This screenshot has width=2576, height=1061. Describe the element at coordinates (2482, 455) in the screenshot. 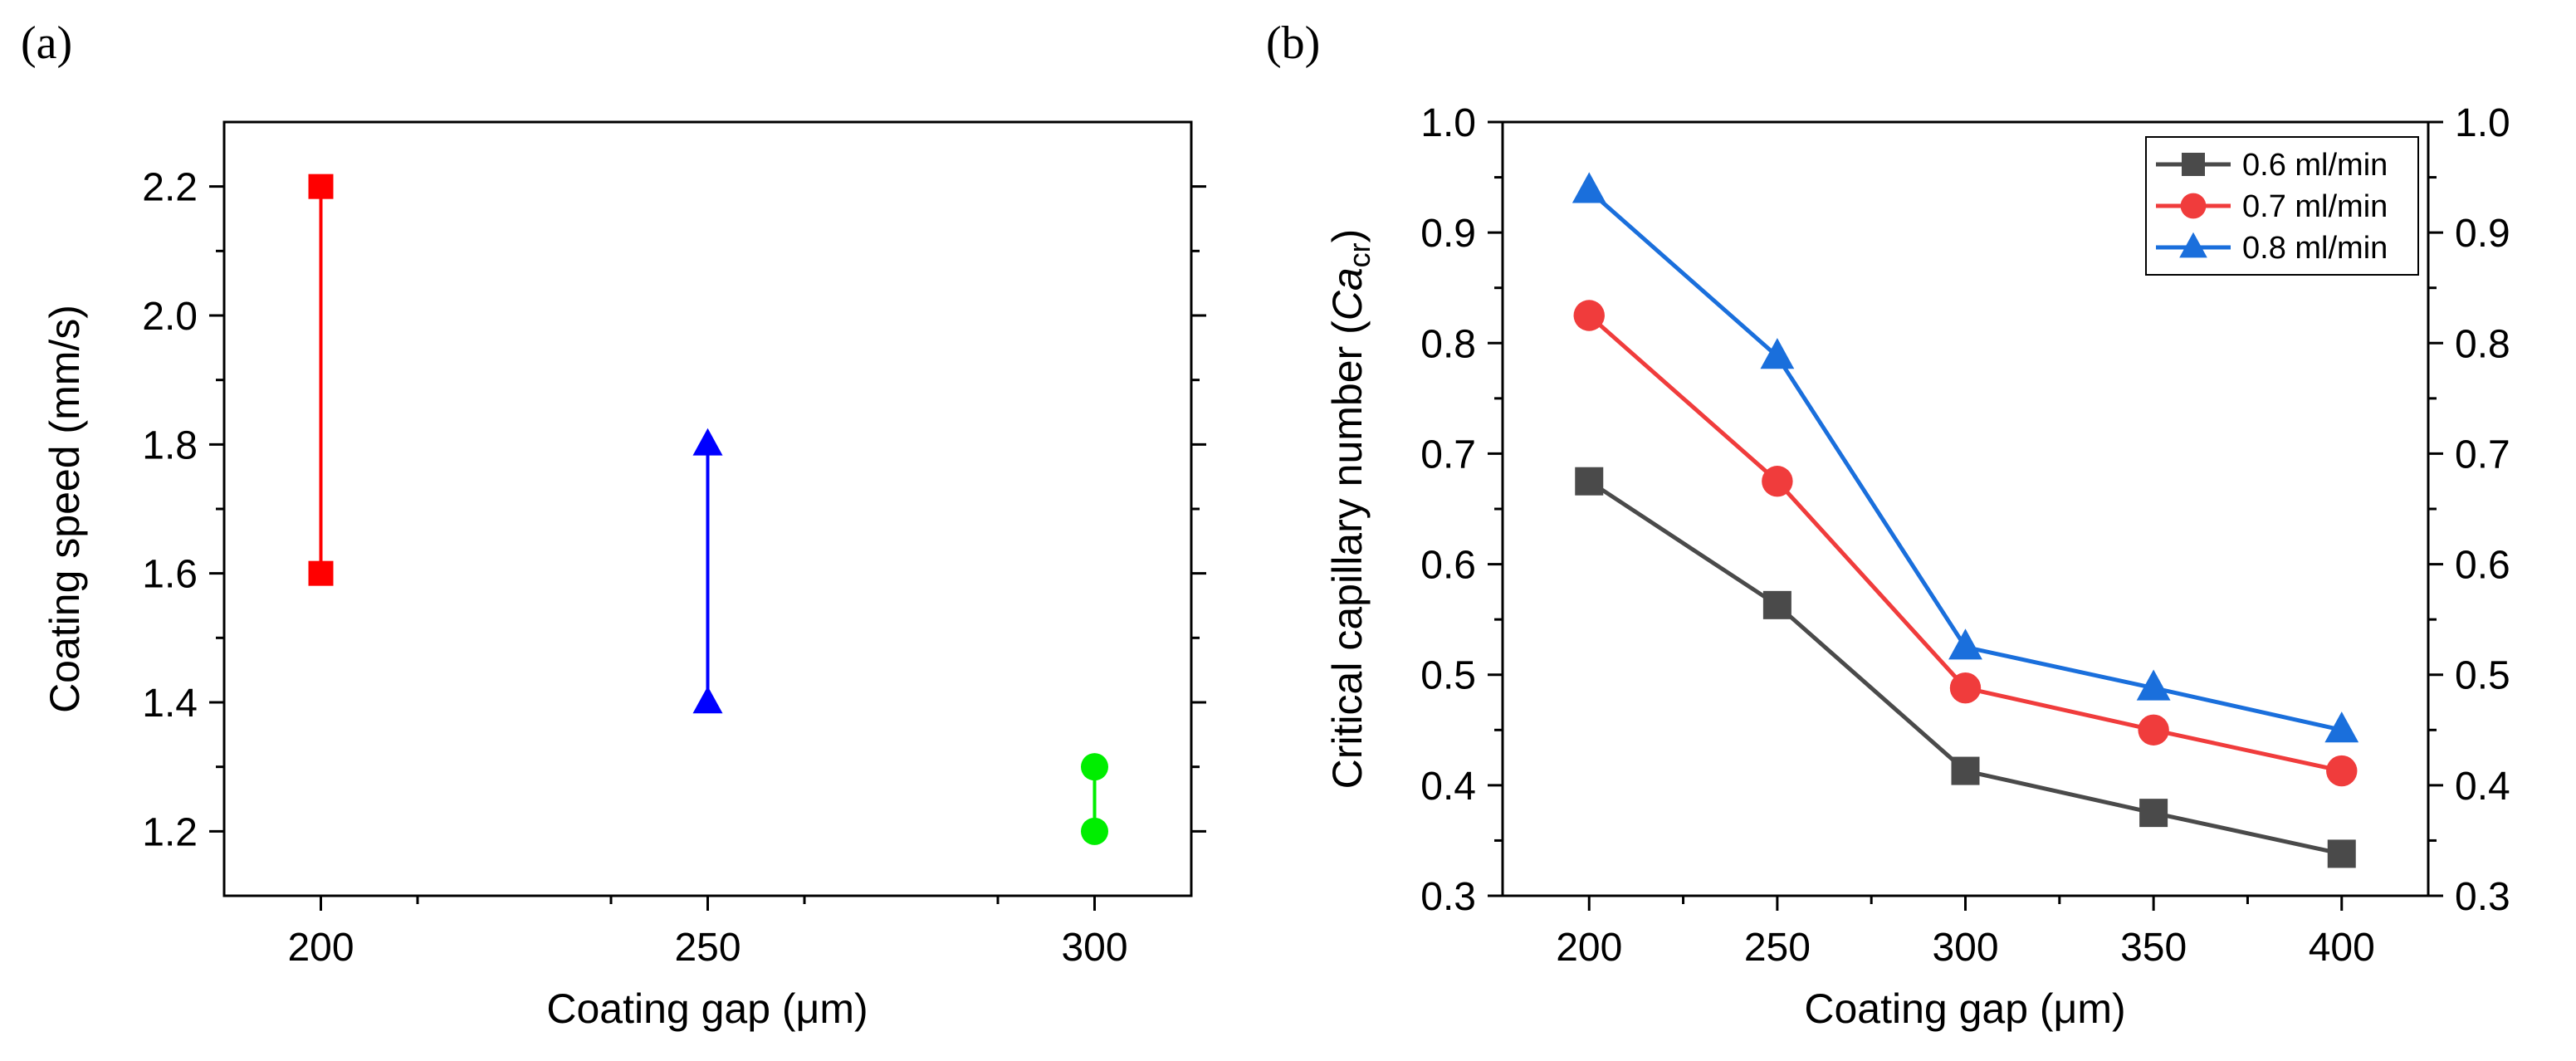

I see `chart-b-y-tick-label-right: 0.7` at that location.